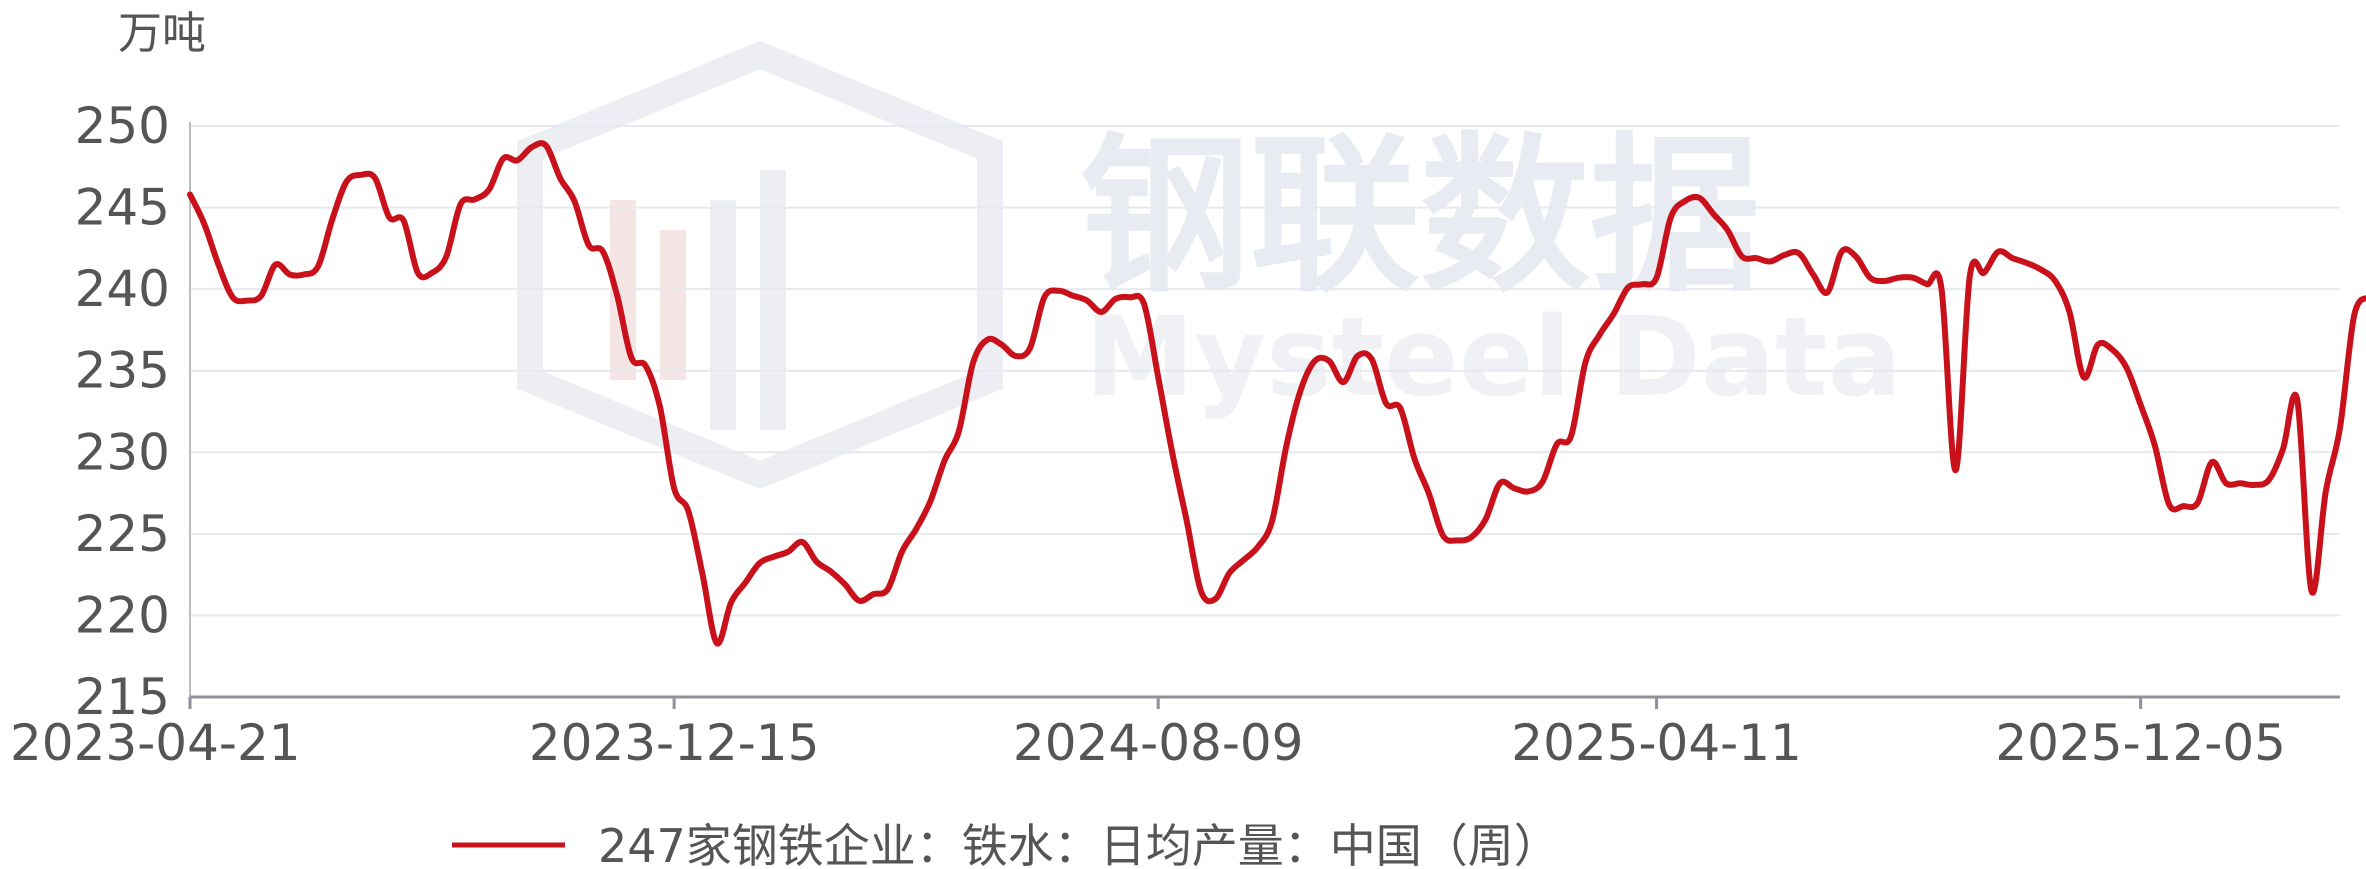  I want to click on watermark-en: Mysteel Data, so click(1493, 357).